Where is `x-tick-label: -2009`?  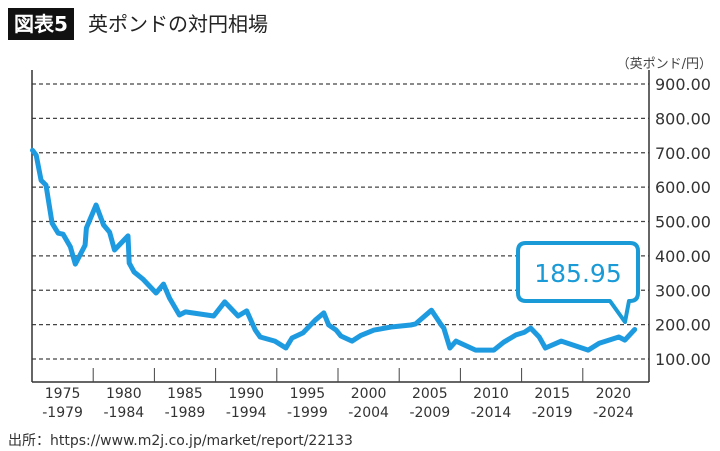
x-tick-label: -2009 is located at coordinates (429, 413).